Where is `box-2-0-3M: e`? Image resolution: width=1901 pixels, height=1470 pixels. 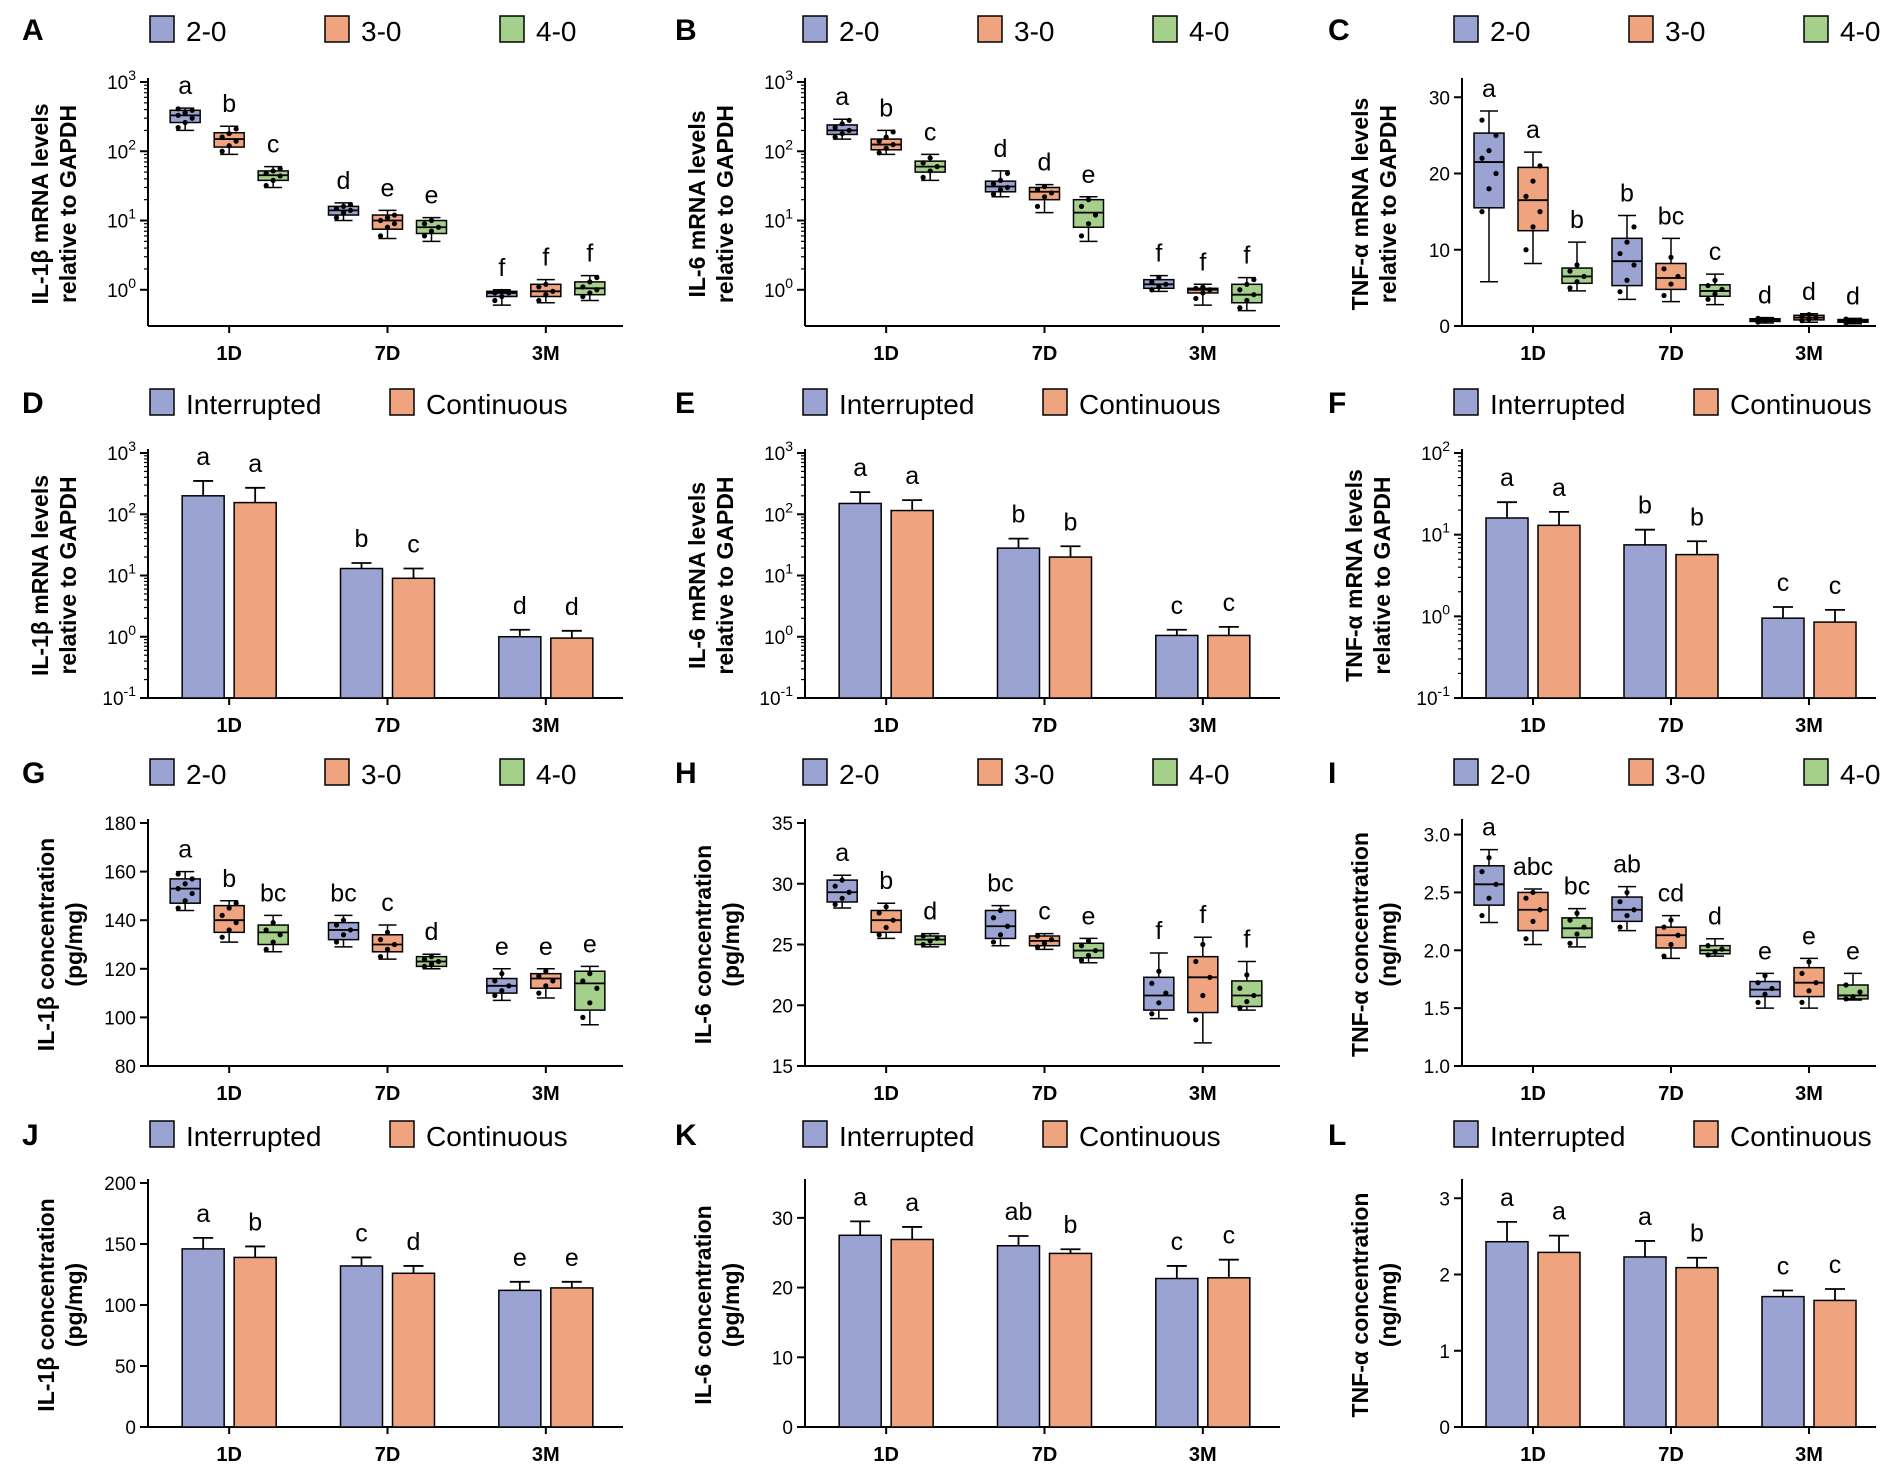 box-2-0-3M: e is located at coordinates (502, 967).